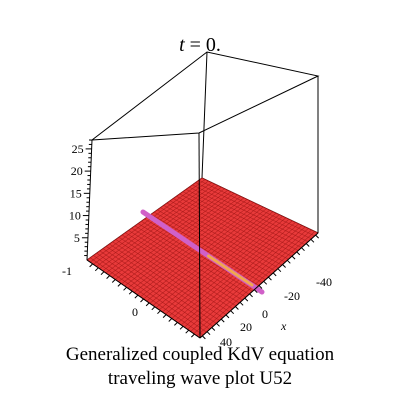 Image resolution: width=400 pixels, height=400 pixels. Describe the element at coordinates (78, 149) in the screenshot. I see `z-tick-label: 25` at that location.